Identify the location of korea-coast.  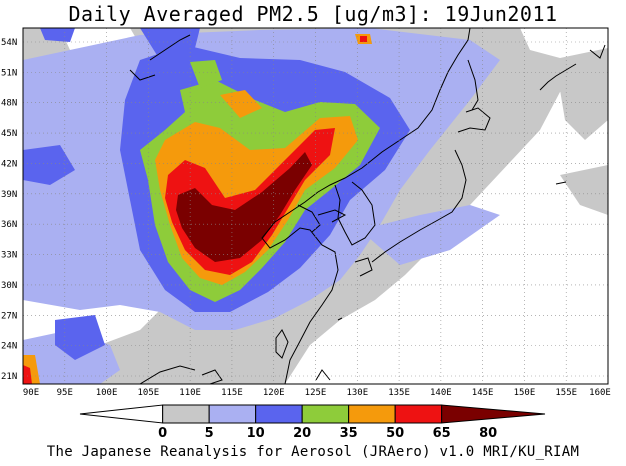
(355, 213).